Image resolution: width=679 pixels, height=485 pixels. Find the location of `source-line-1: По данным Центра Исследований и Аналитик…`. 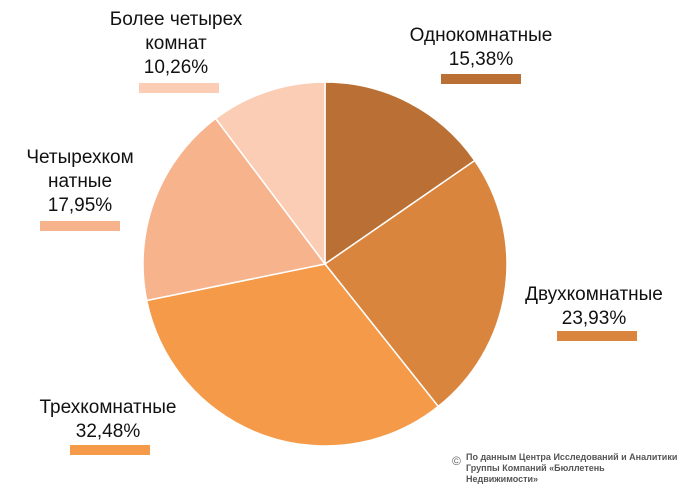

source-line-1: По данным Центра Исследований и Аналитик… is located at coordinates (572, 457).